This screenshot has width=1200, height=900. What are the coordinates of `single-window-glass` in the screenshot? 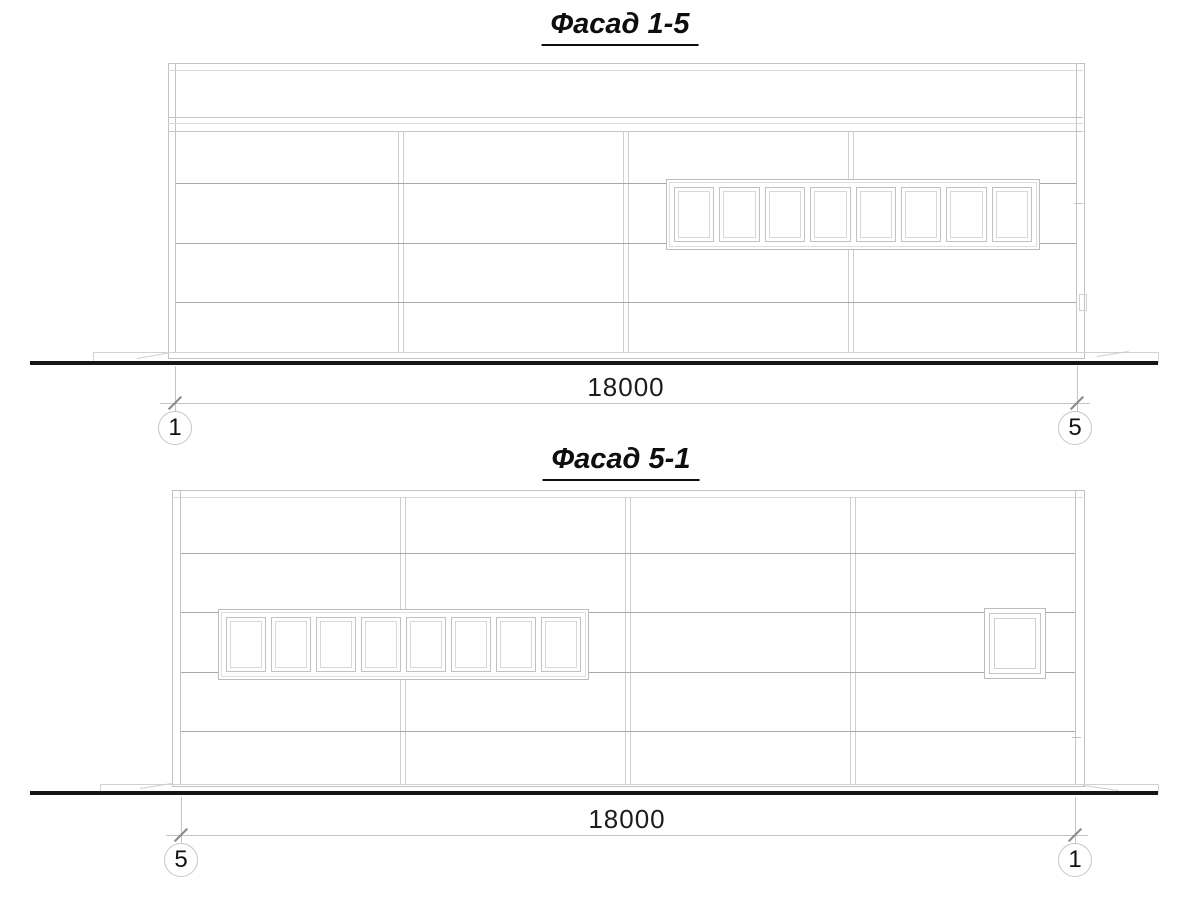 It's located at (1015, 643).